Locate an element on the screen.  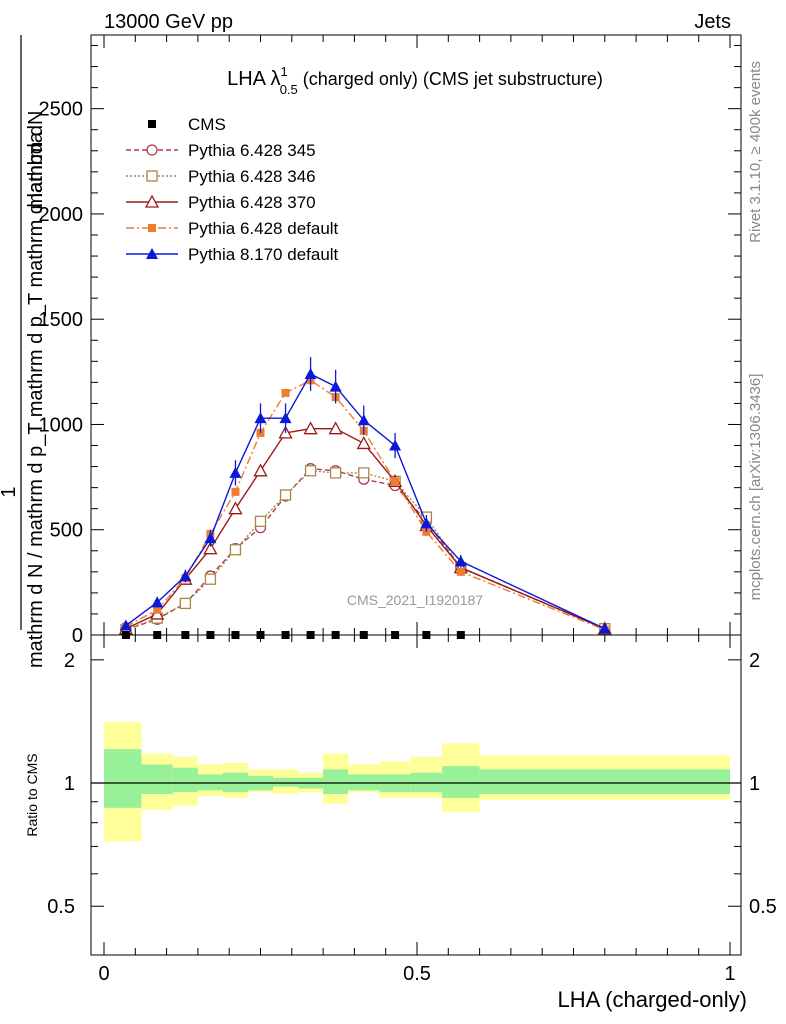
legend-label: Pythia 8.170 default is located at coordinates (263, 254).